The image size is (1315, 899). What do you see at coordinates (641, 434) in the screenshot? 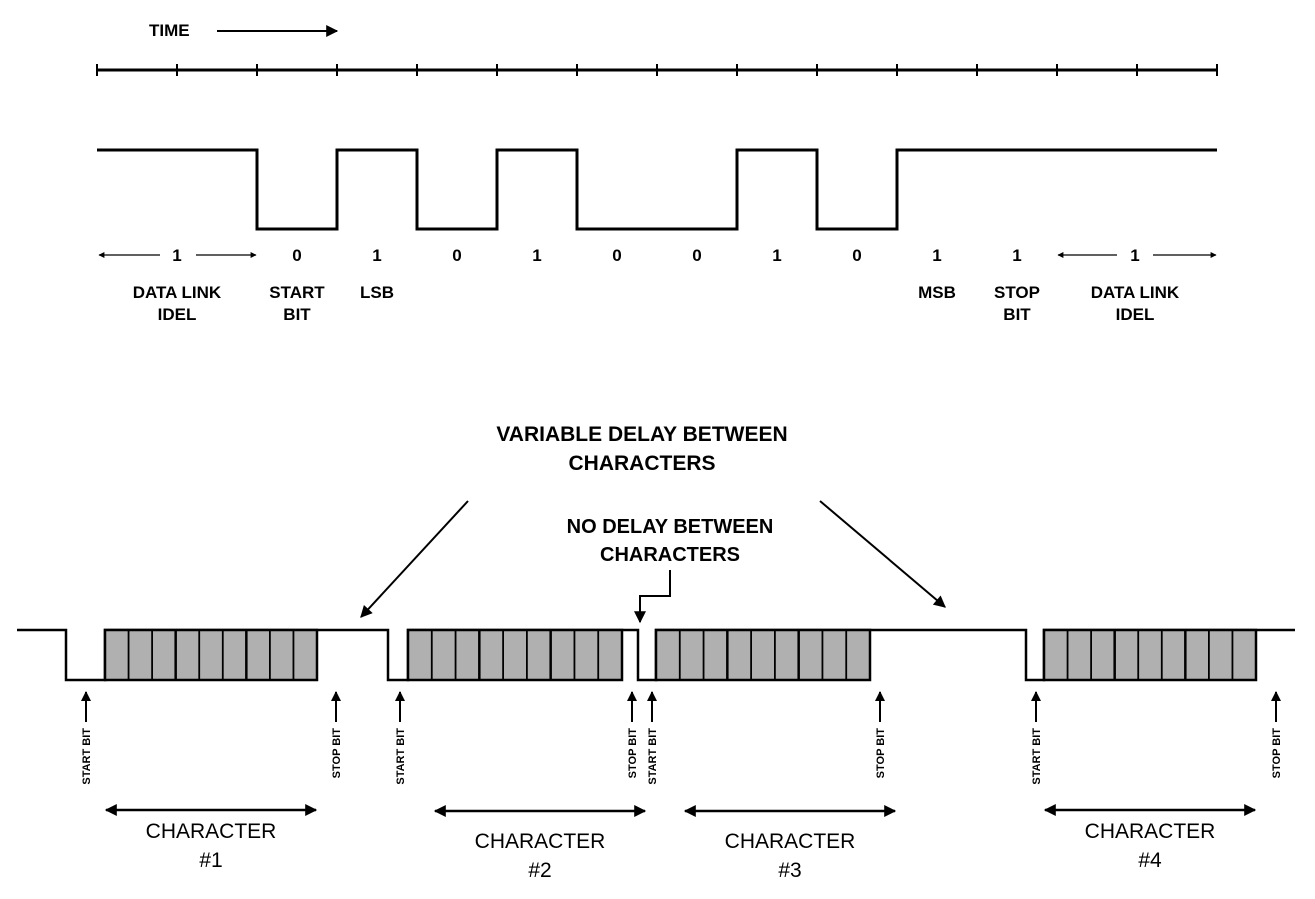
I see `variable-delay-label-line-1: VARIABLE DELAY BETWEEN` at bounding box center [641, 434].